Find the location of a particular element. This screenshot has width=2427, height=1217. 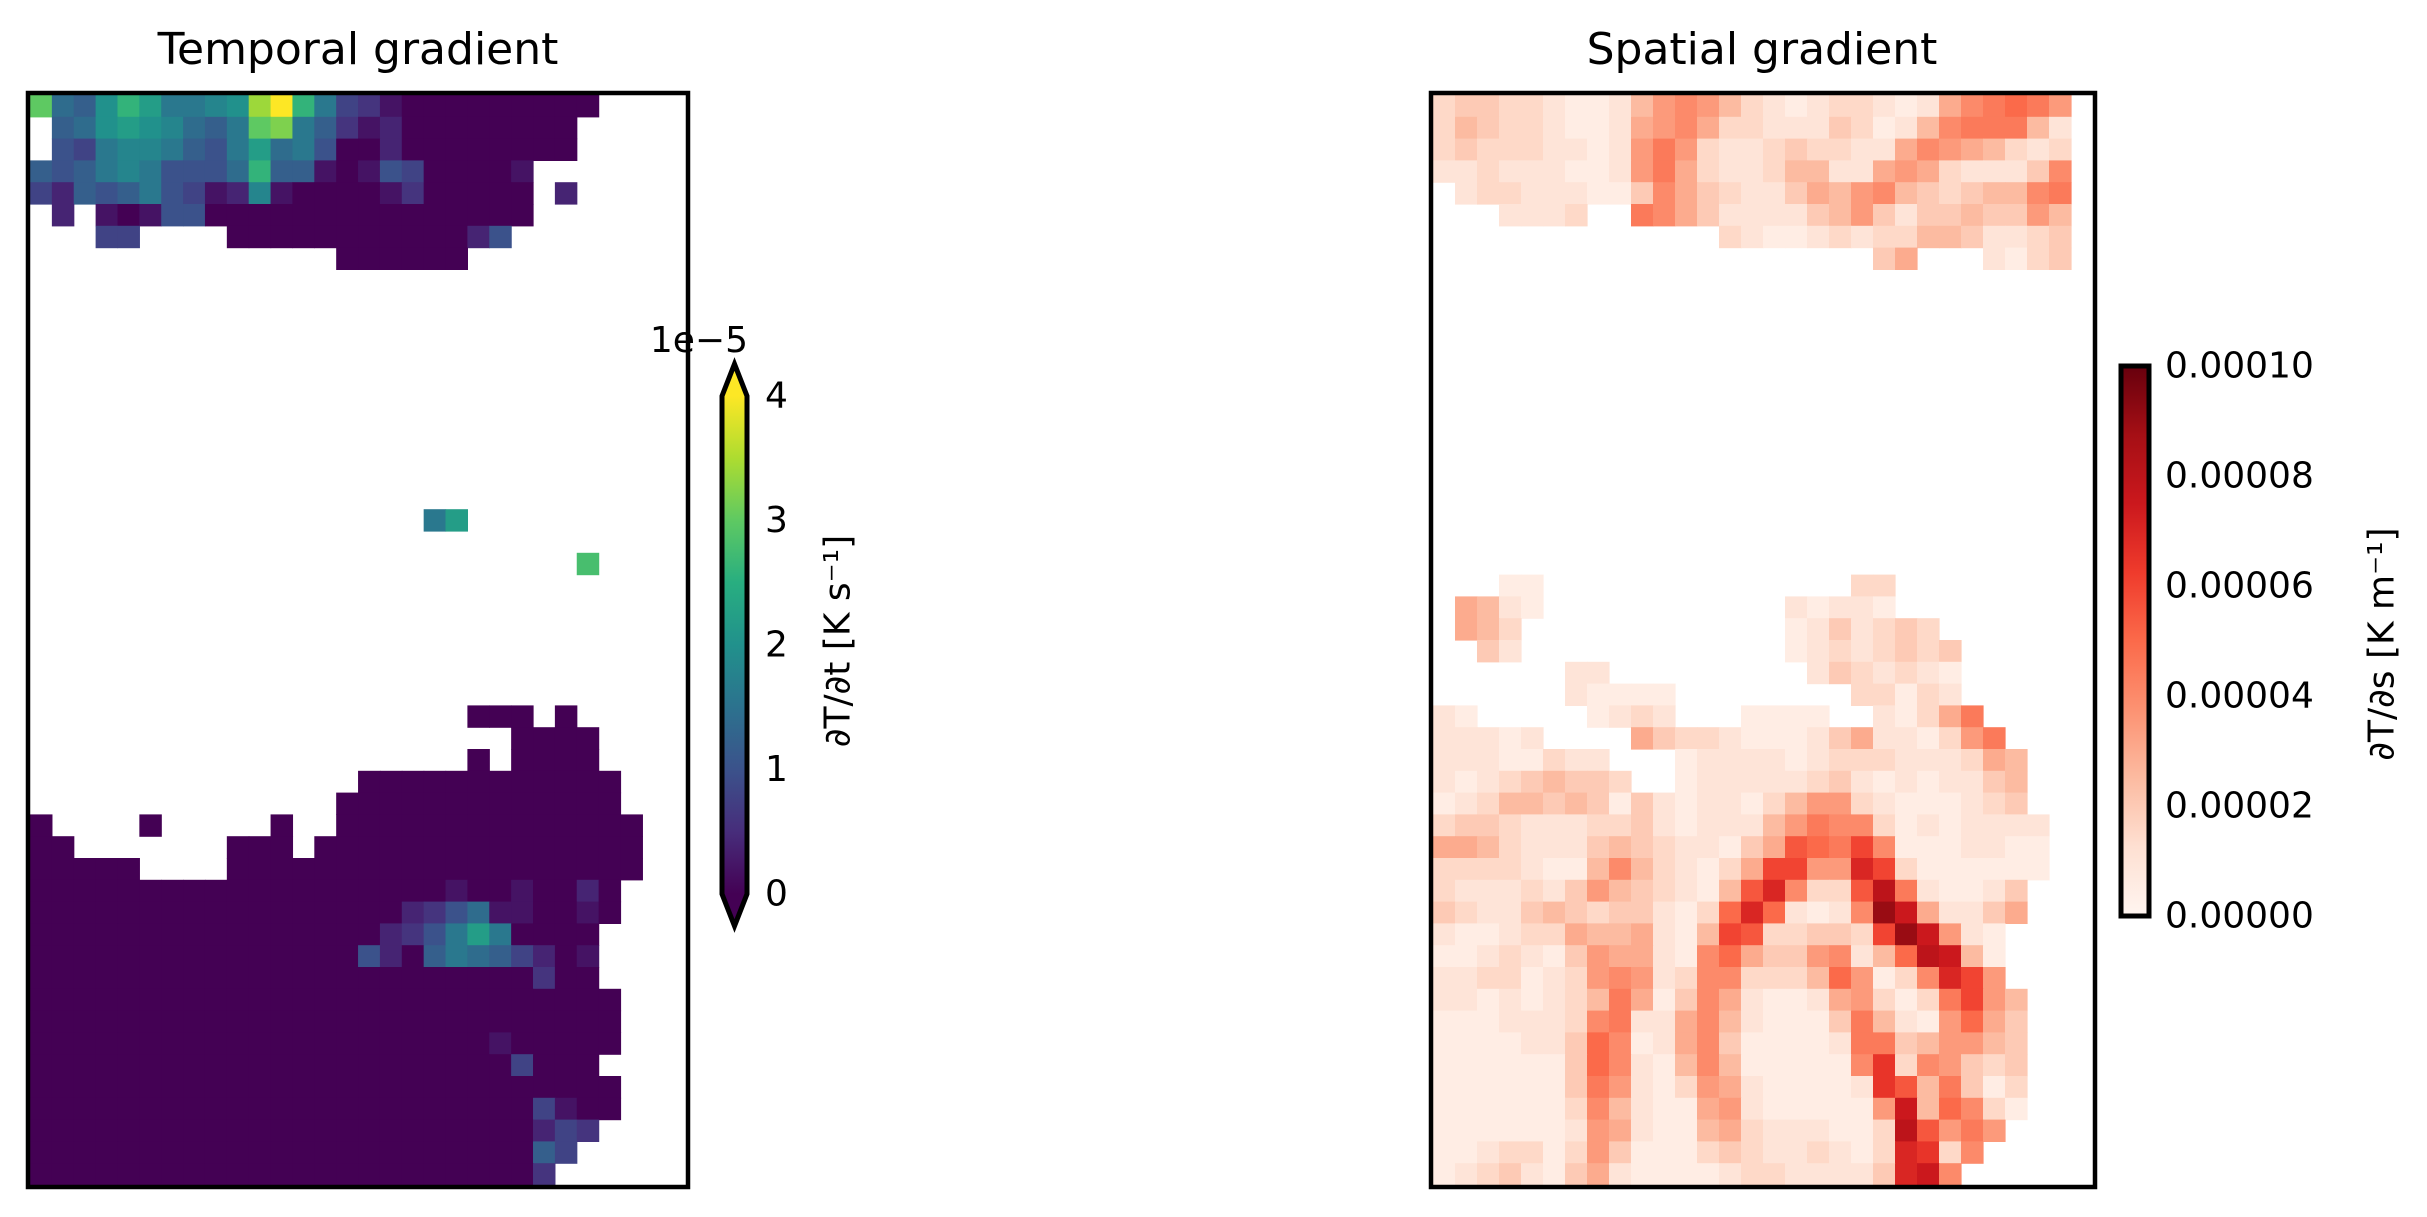

colorbar-tick-label: 1 is located at coordinates (776, 769).